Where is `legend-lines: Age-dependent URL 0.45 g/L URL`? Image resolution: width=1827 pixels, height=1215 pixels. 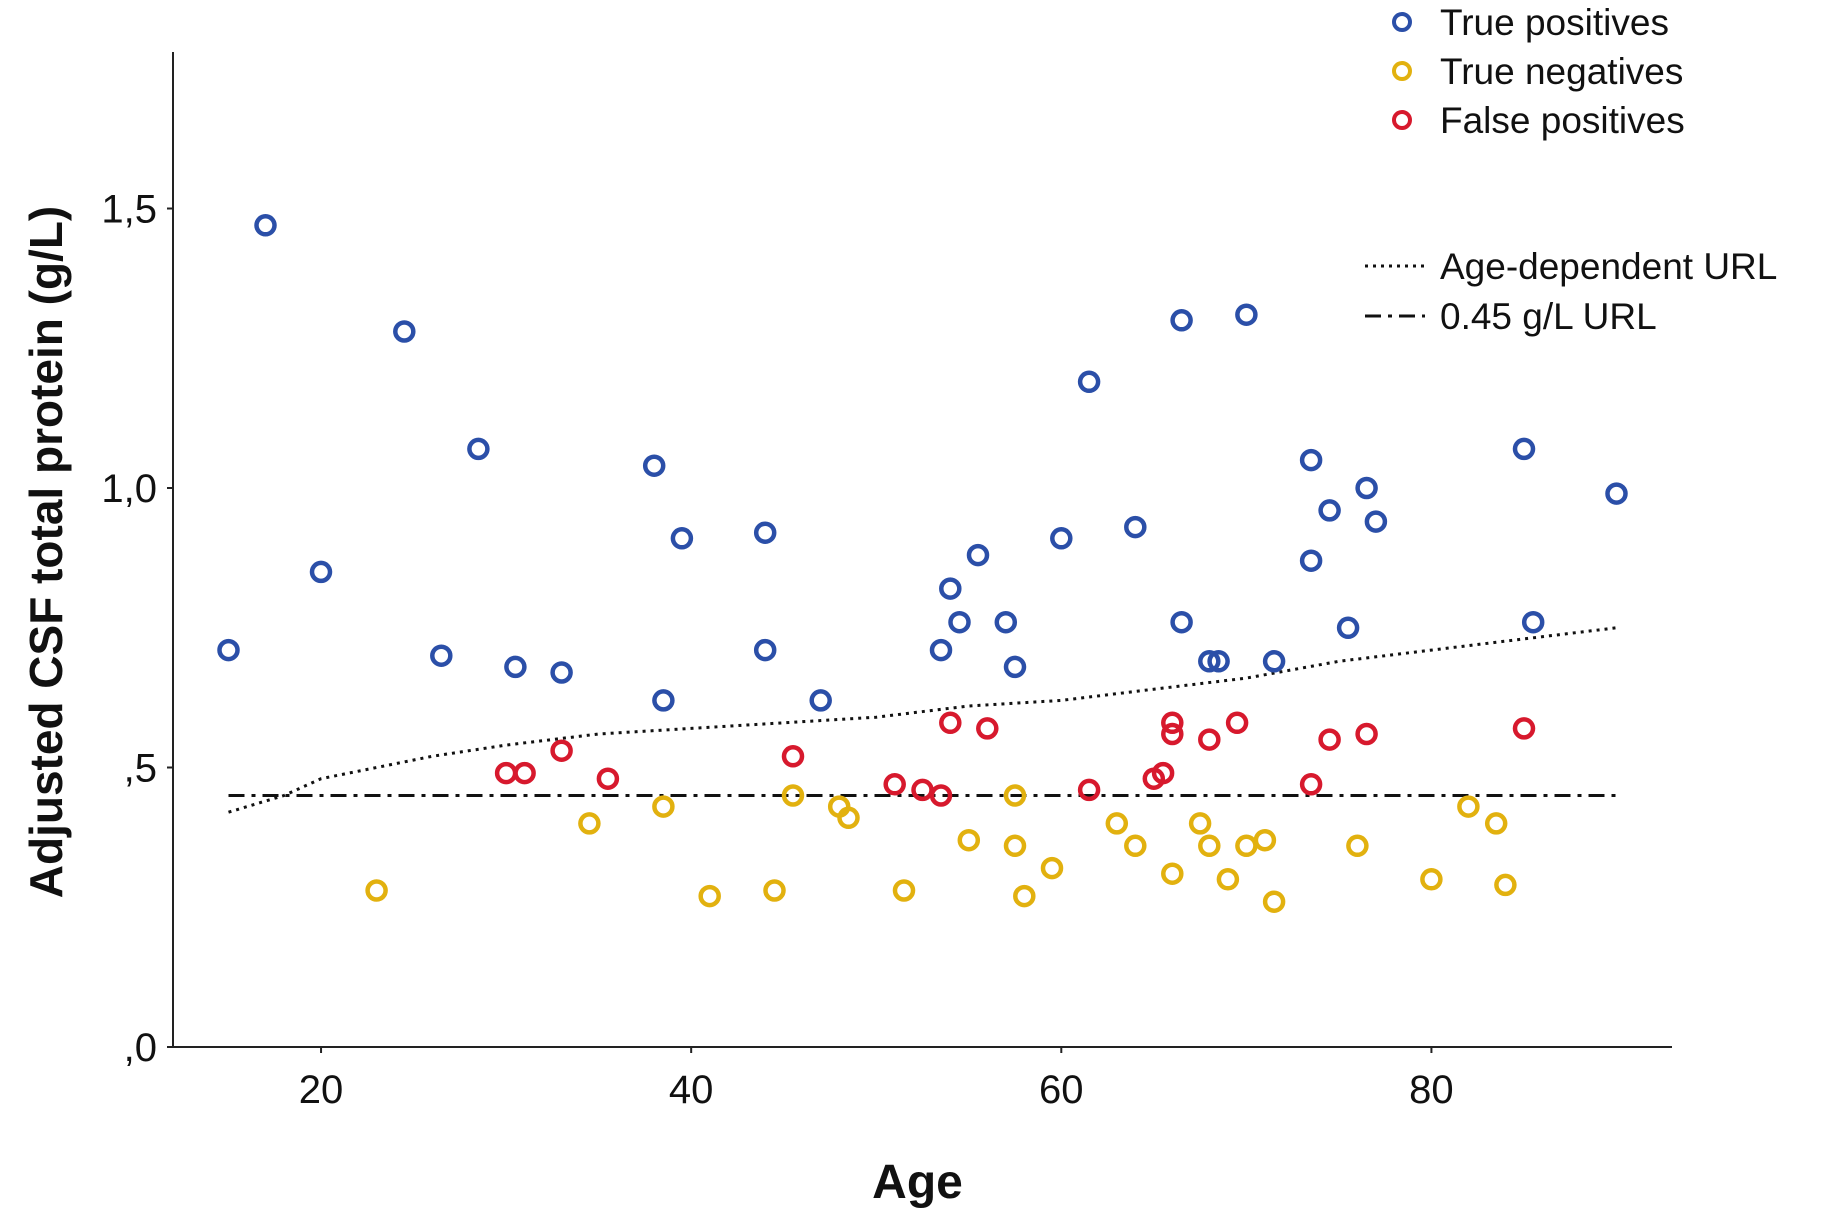 legend-lines: Age-dependent URL 0.45 g/L URL is located at coordinates (1571, 291).